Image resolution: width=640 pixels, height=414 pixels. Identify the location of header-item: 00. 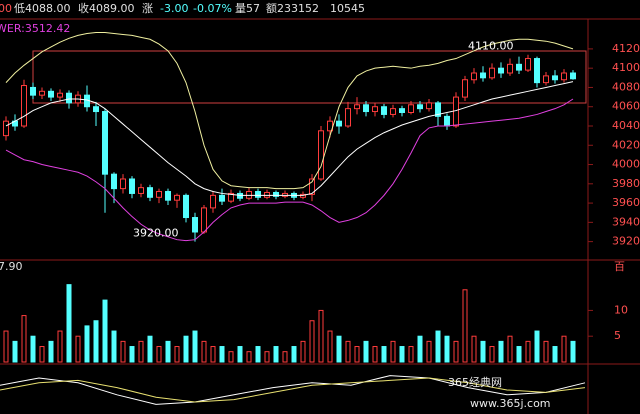
(6, 8).